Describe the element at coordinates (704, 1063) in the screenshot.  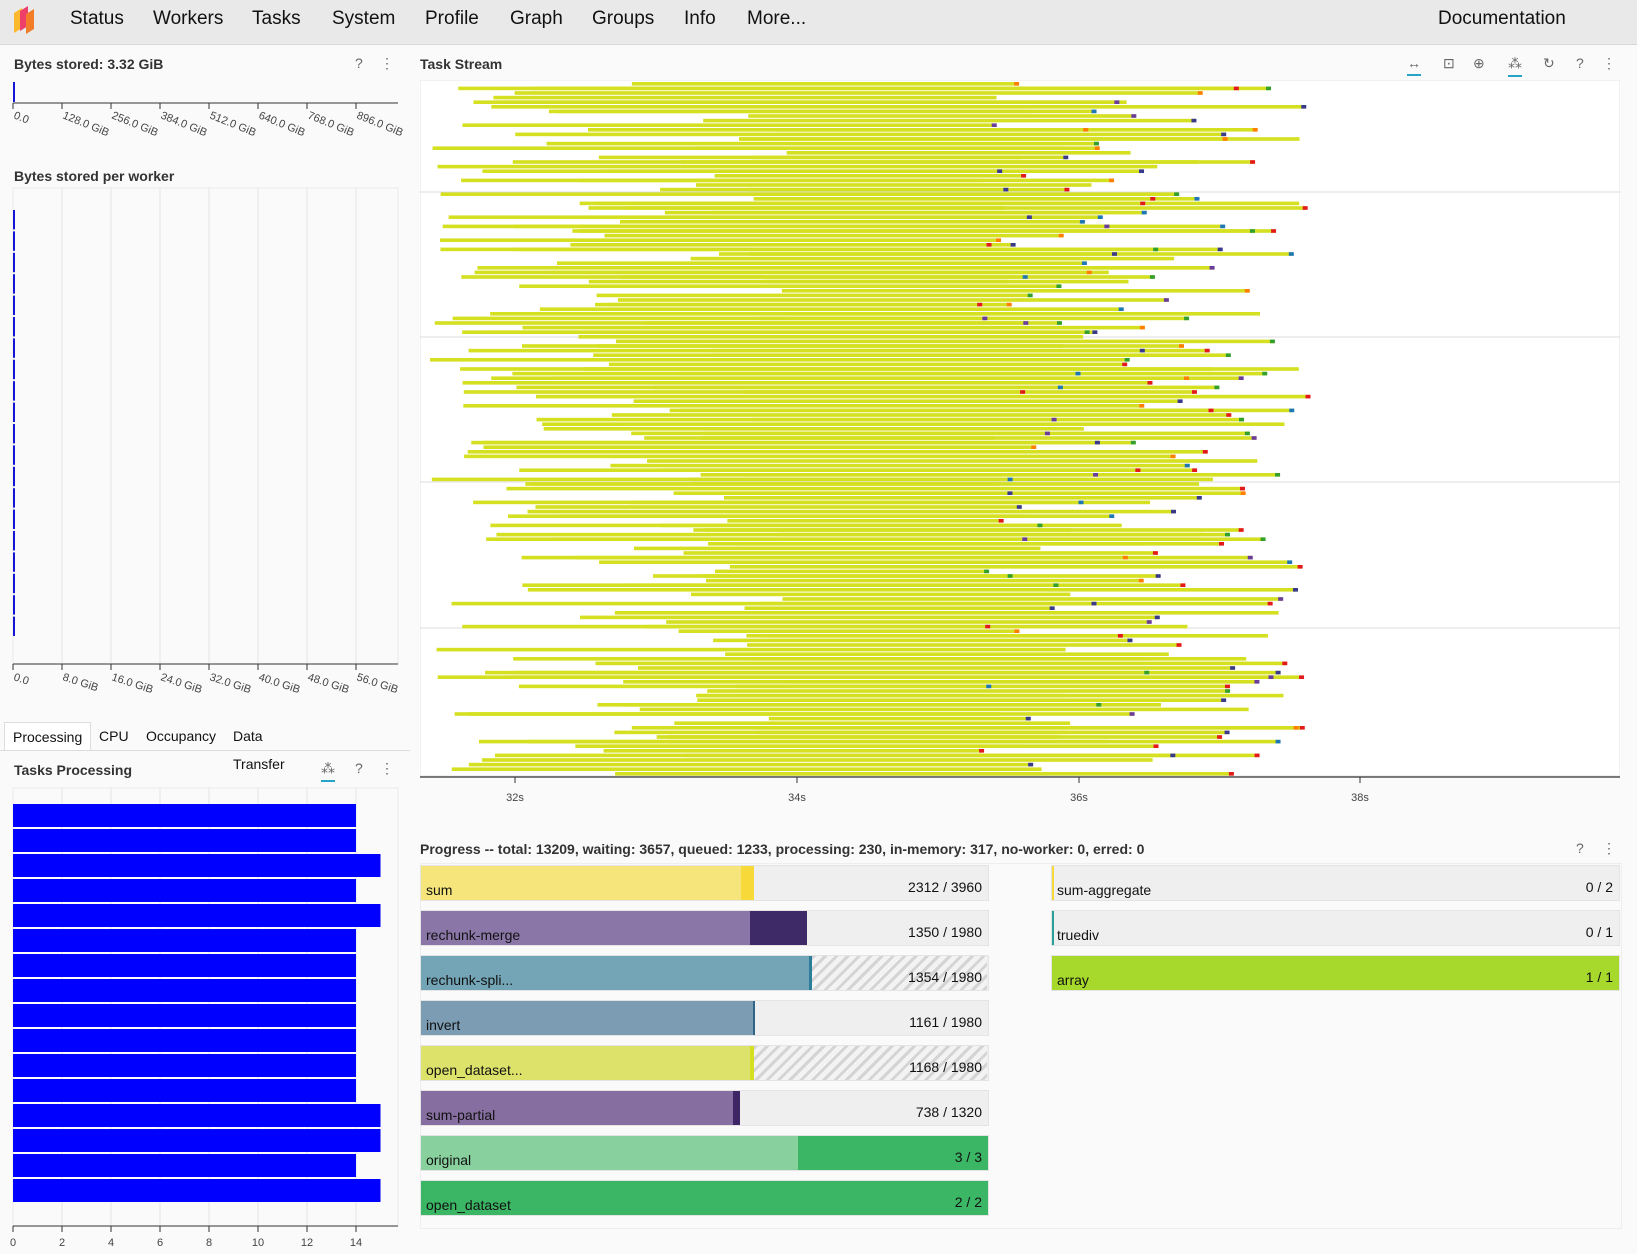
I see `progress-row: open_dataset... 1168 / 1980` at that location.